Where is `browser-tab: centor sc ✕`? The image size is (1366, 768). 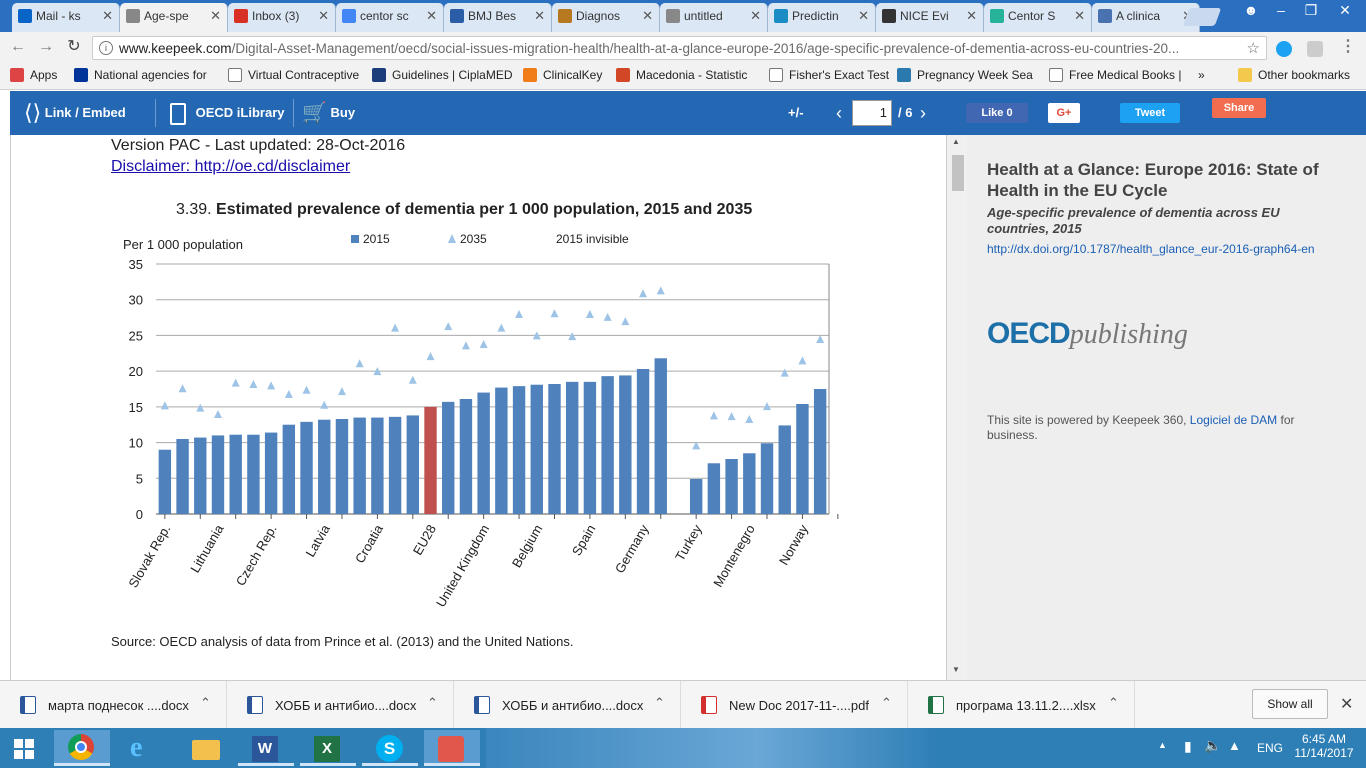
browser-tab: centor sc ✕ is located at coordinates (390, 17).